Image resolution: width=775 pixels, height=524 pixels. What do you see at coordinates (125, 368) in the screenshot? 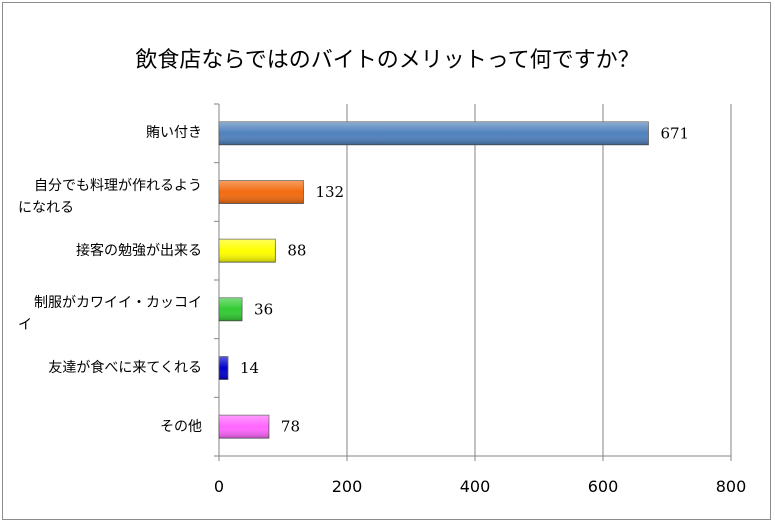
I see `category-label-line: 友達が食べに来てくれる` at bounding box center [125, 368].